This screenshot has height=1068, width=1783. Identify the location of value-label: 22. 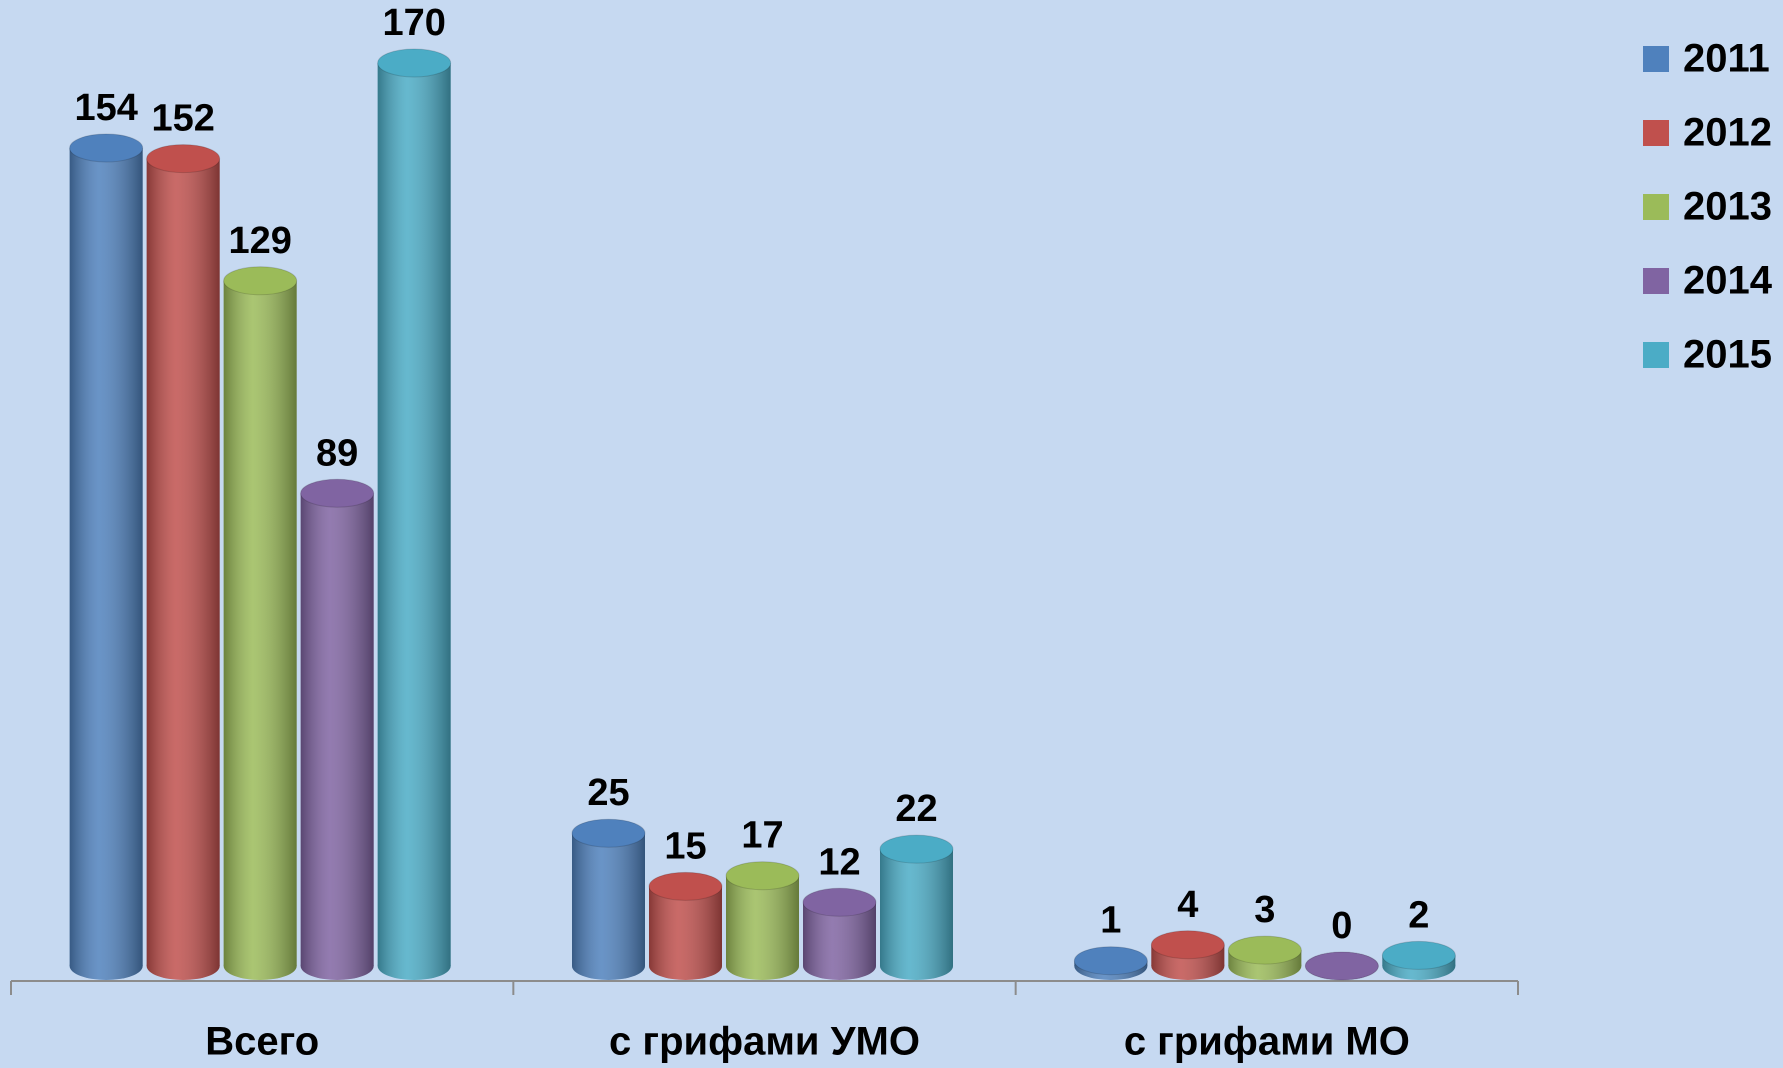
(916, 809).